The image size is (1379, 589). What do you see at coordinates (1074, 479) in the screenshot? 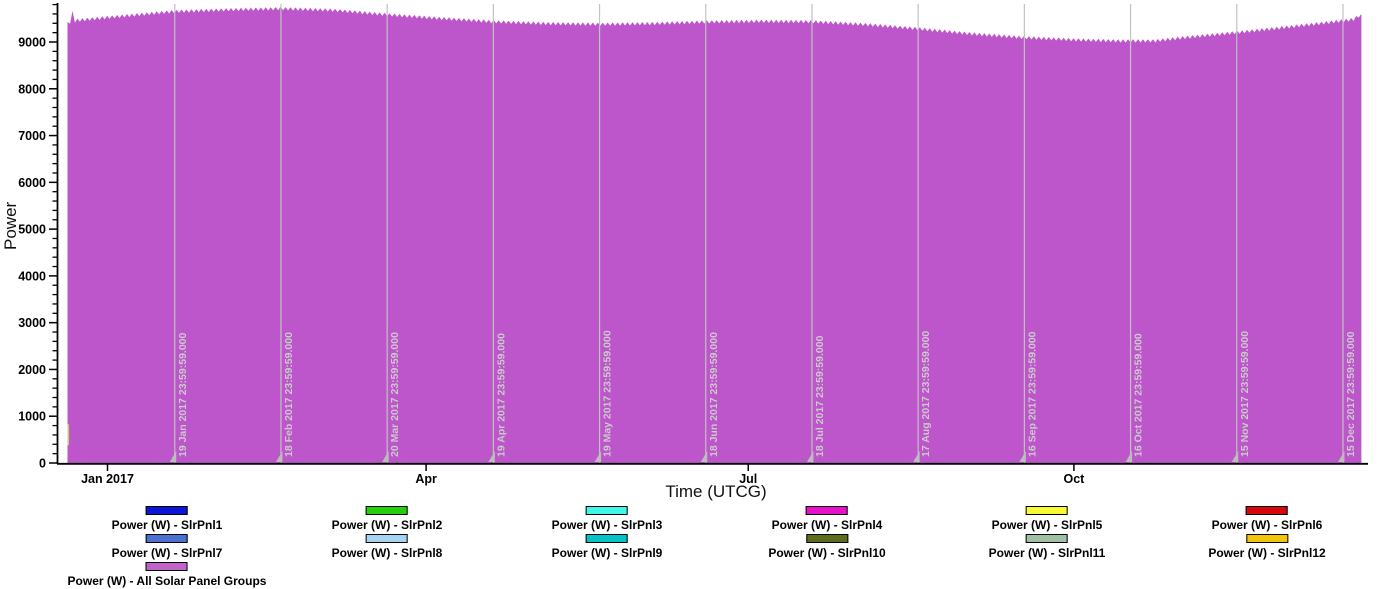
I see `x-tick-label: Oct` at bounding box center [1074, 479].